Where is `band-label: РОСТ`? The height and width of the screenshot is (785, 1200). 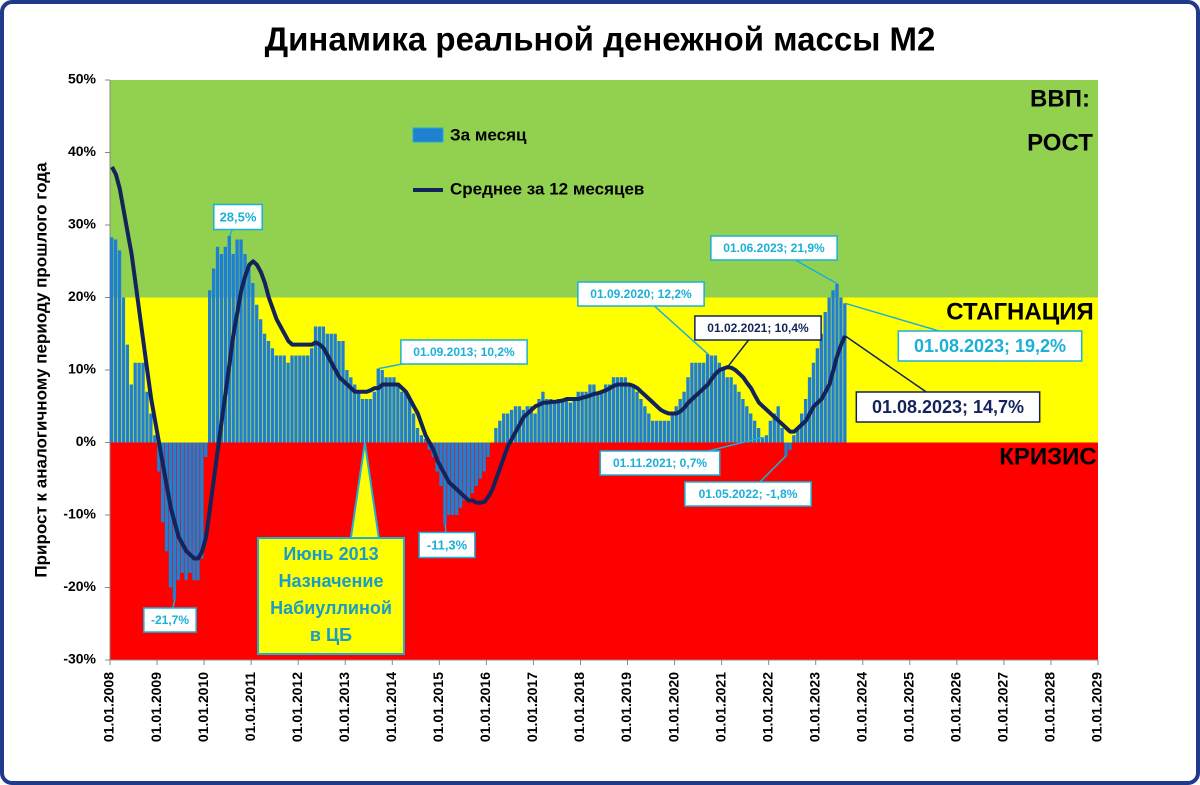 band-label: РОСТ is located at coordinates (1060, 142).